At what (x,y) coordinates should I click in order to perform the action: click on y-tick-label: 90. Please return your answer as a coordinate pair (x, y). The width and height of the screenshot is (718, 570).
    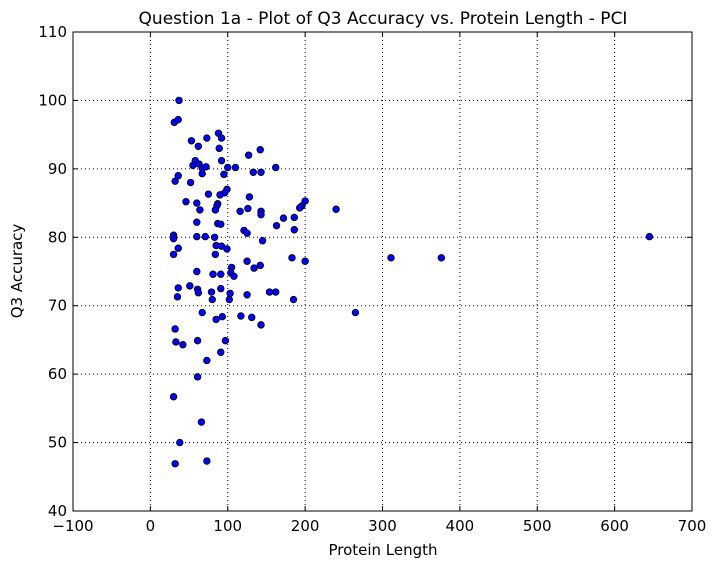
    Looking at the image, I should click on (57, 169).